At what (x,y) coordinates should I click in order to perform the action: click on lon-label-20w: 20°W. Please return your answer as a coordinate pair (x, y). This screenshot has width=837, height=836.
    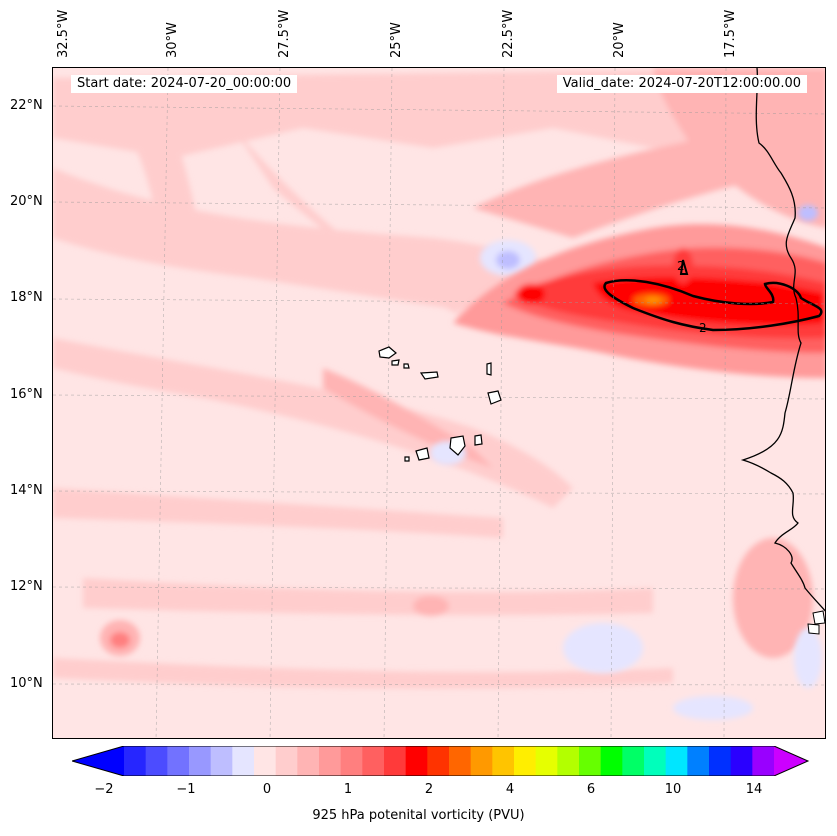
    Looking at the image, I should click on (619, 40).